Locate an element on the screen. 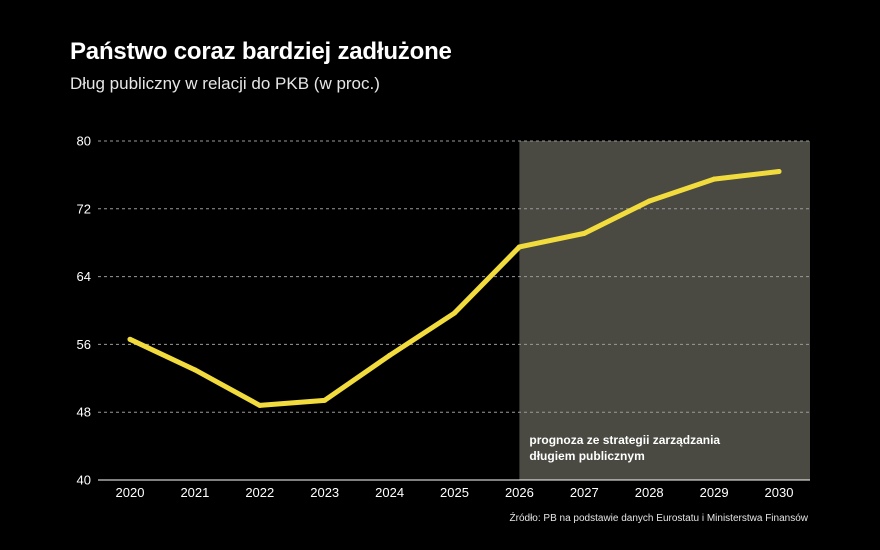  x-tick-label: 2020 is located at coordinates (130, 492).